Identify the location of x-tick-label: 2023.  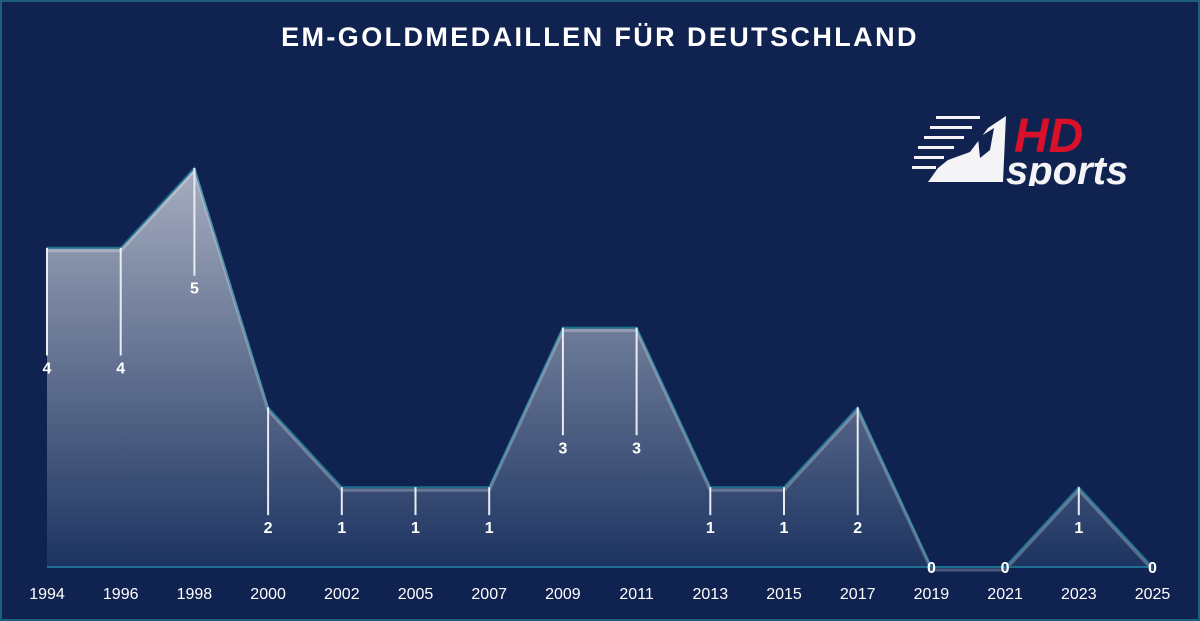
(1079, 594).